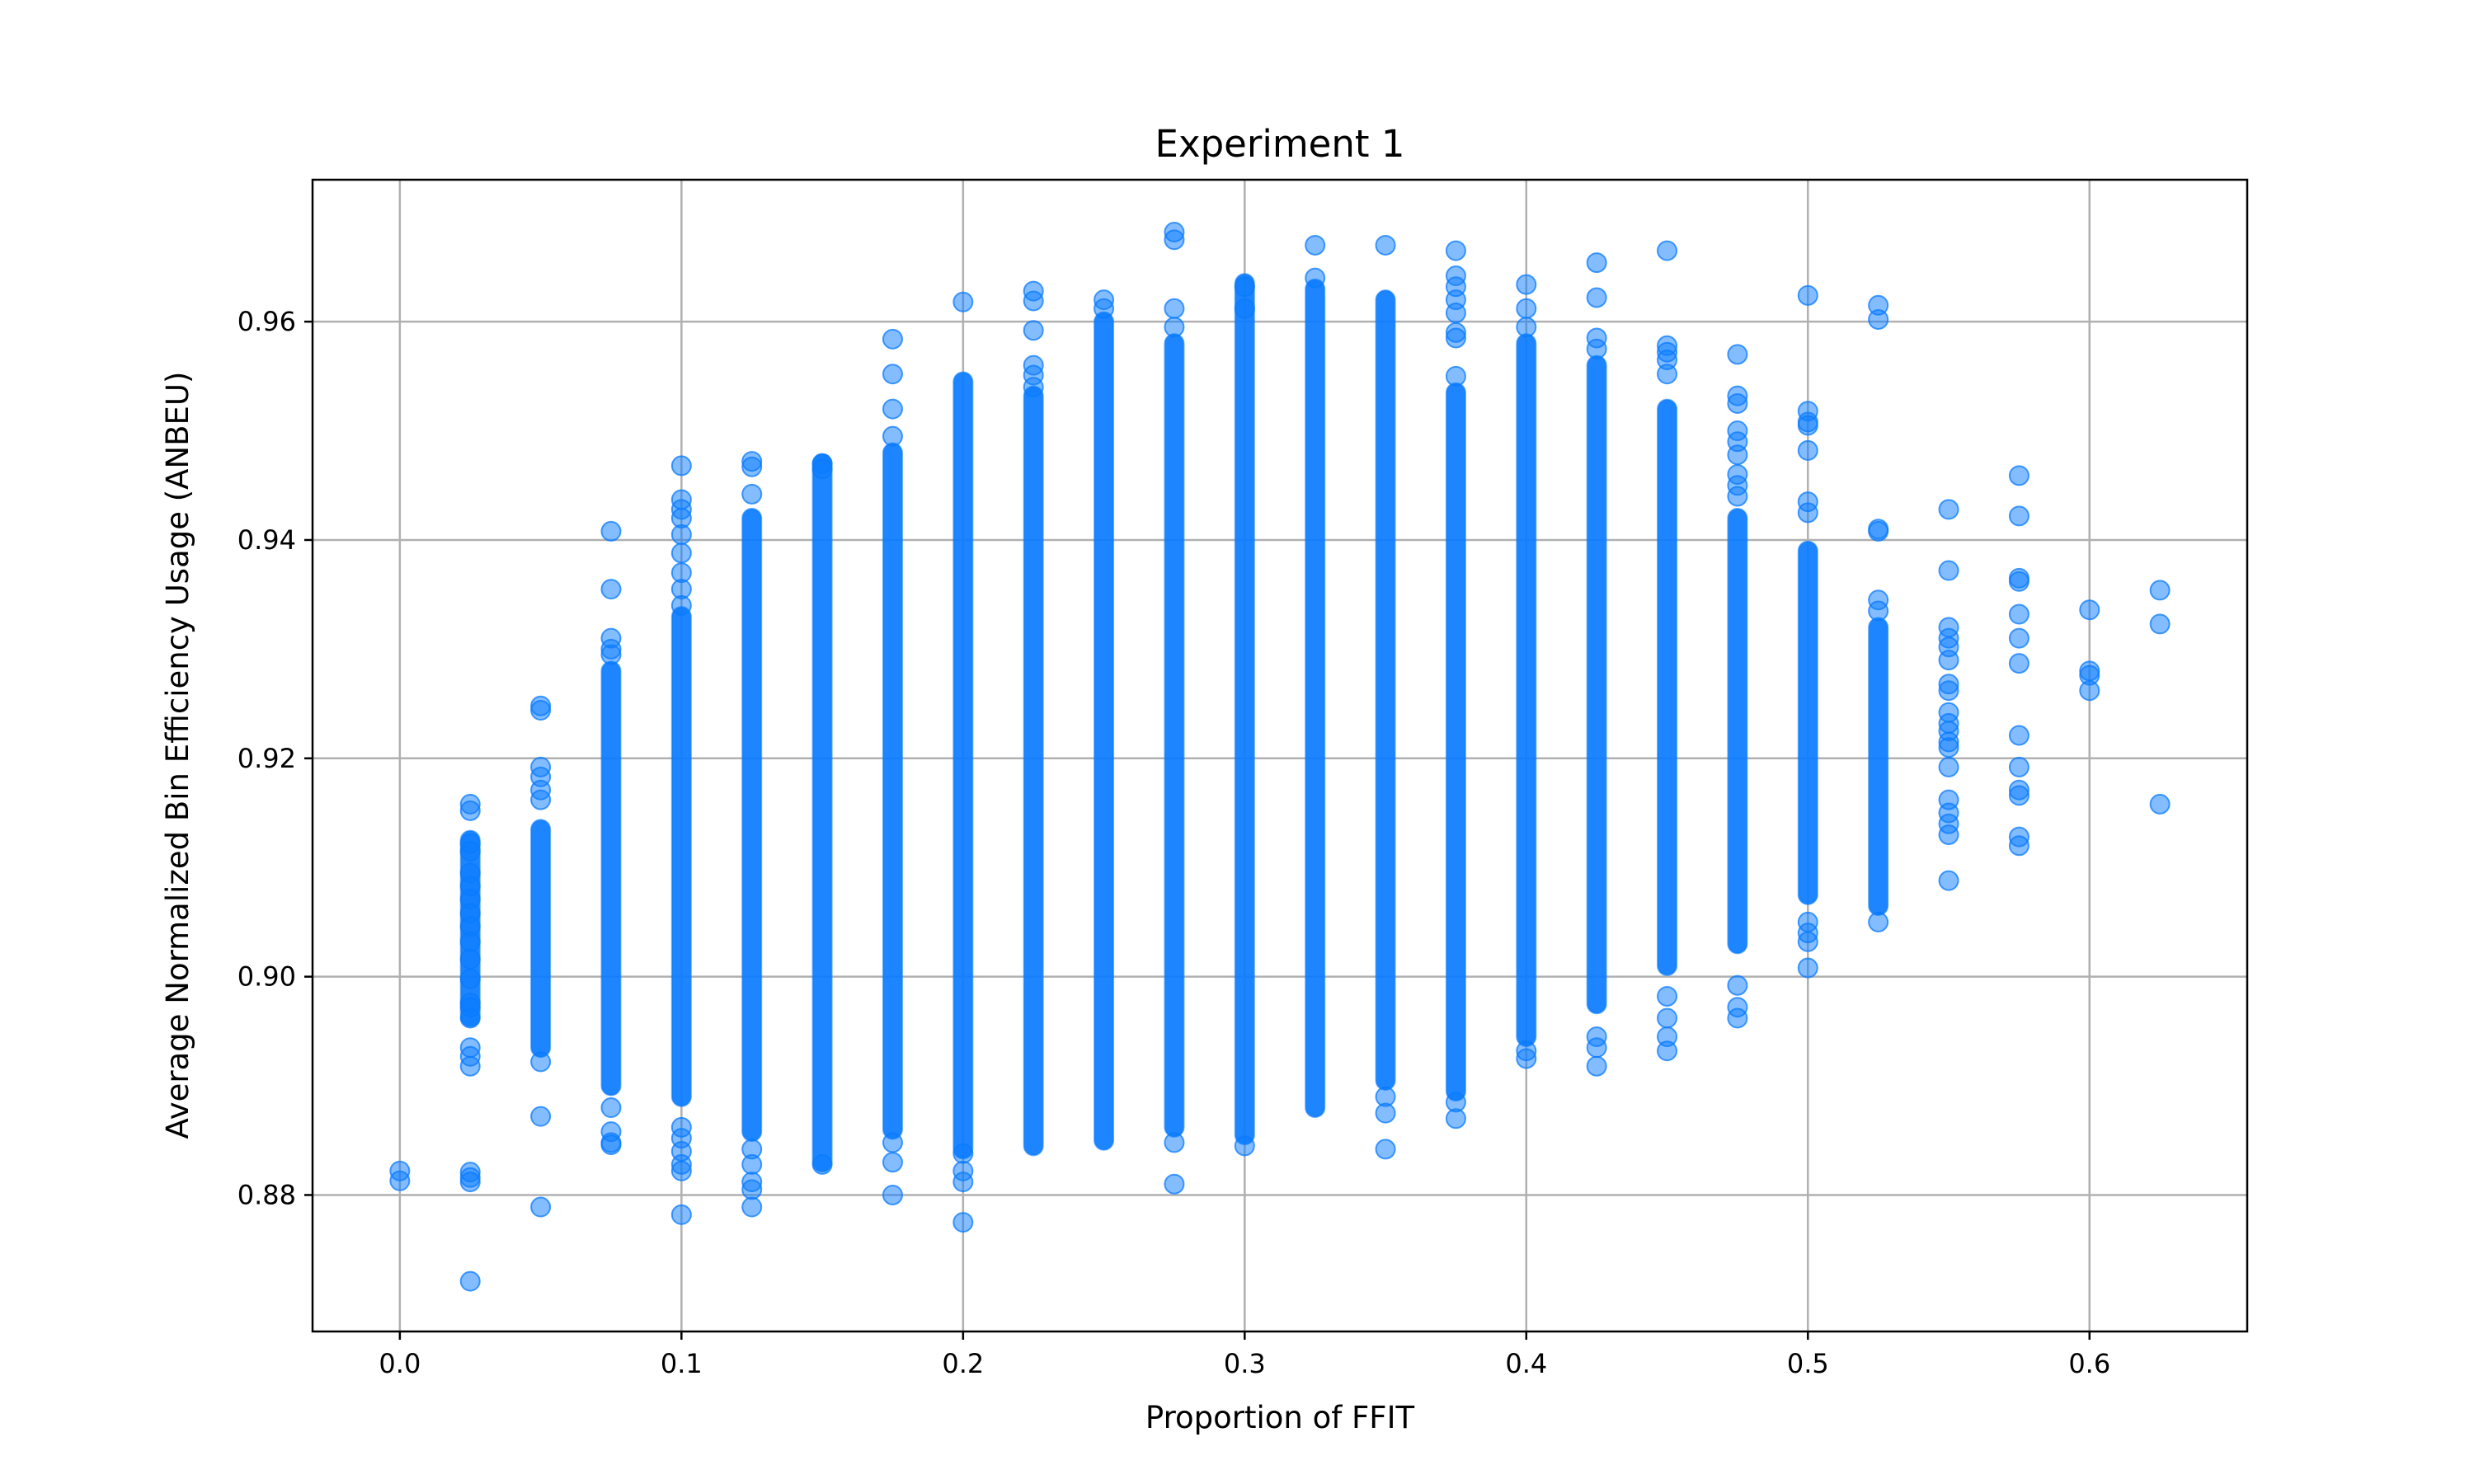 This screenshot has height=1484, width=2474. I want to click on x-tick-label: 0.2, so click(963, 1363).